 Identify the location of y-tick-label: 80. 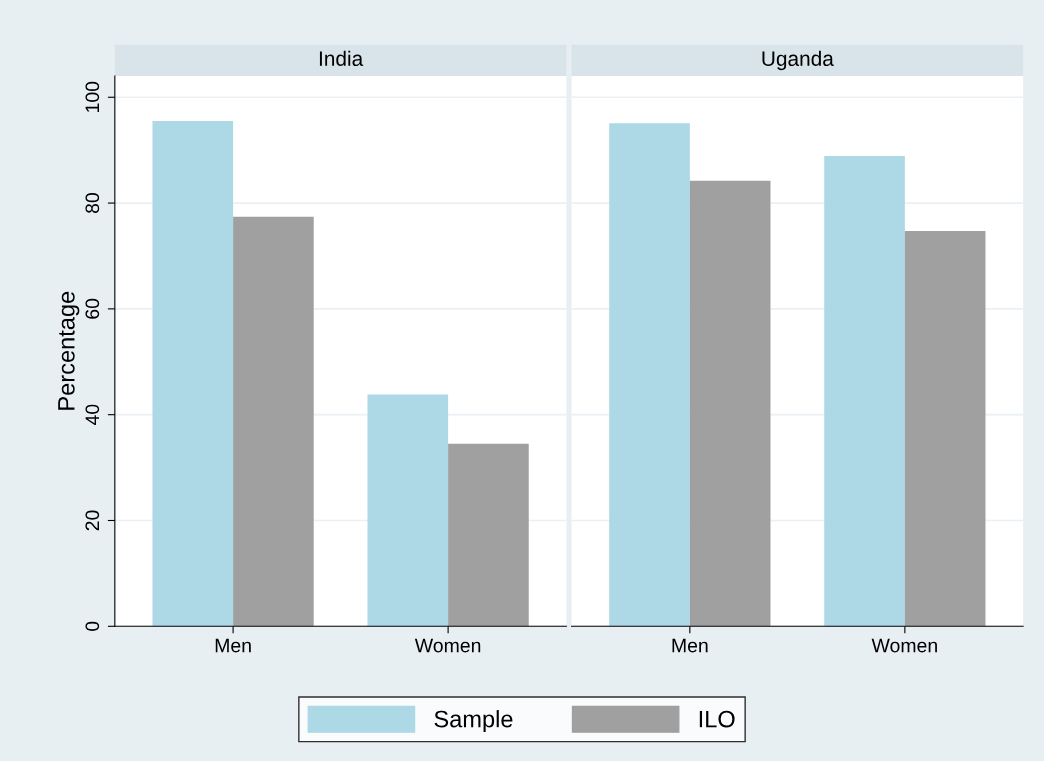
(92, 203).